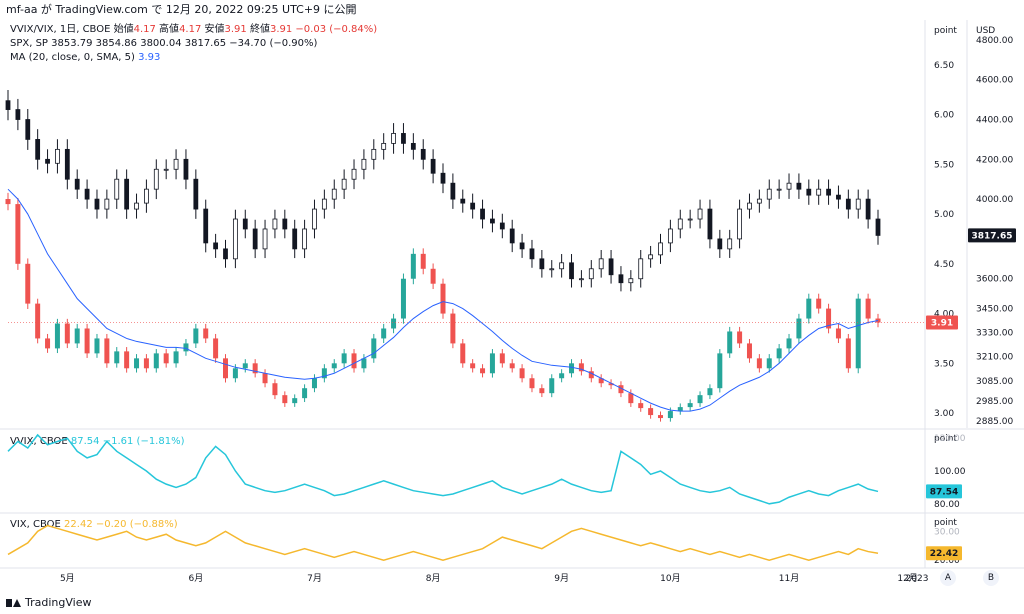 The image size is (1024, 614). I want to click on legend-vvix-change: −1.61 (−1.81%), so click(143, 441).